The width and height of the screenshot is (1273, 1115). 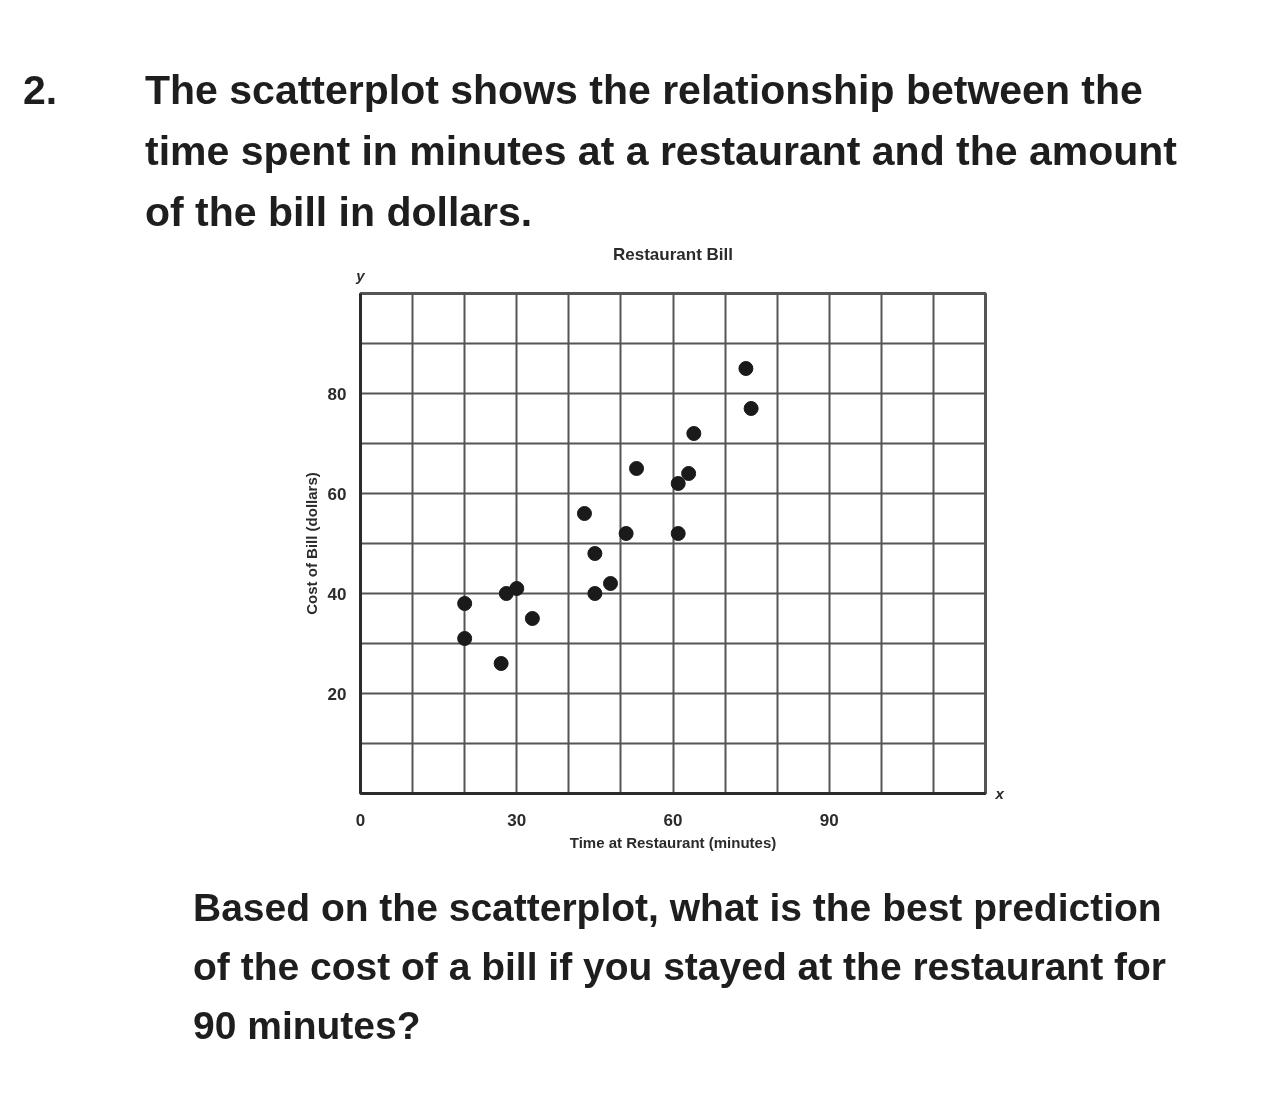 What do you see at coordinates (673, 820) in the screenshot?
I see `x-tick-label: 60` at bounding box center [673, 820].